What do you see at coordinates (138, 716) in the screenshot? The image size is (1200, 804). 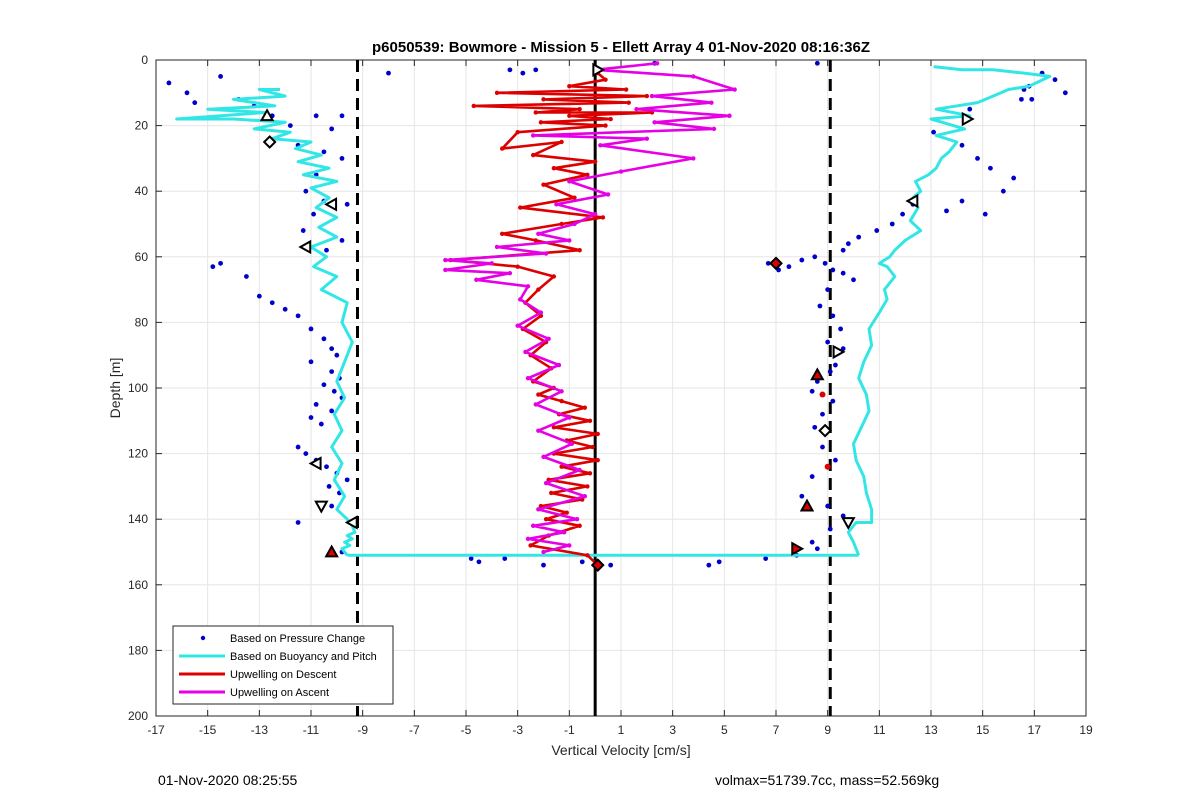 I see `y-tick-label: 200` at bounding box center [138, 716].